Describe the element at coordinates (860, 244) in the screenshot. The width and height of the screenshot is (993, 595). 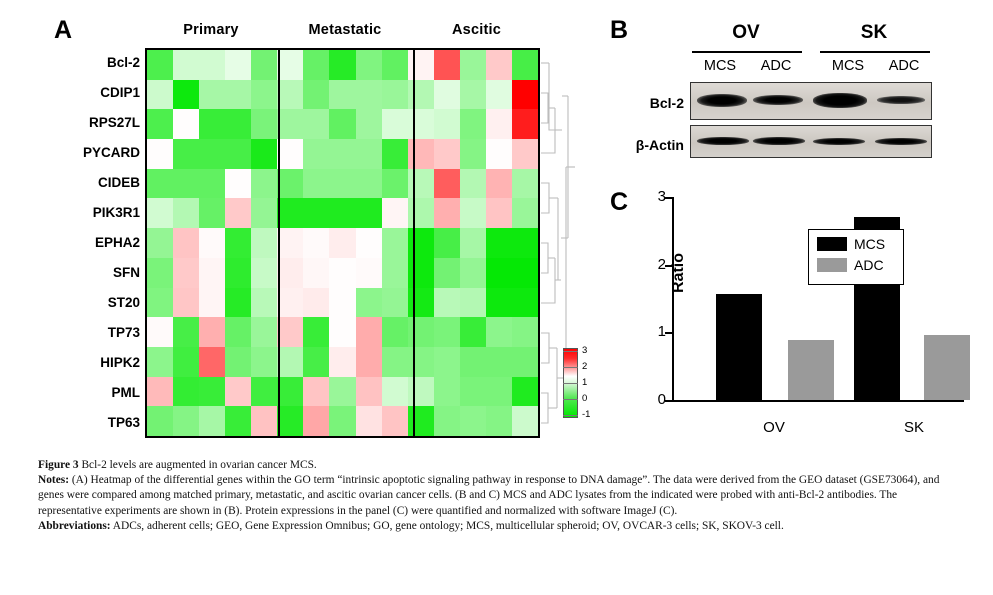
I see `legend-entry-mcs: MCS` at that location.